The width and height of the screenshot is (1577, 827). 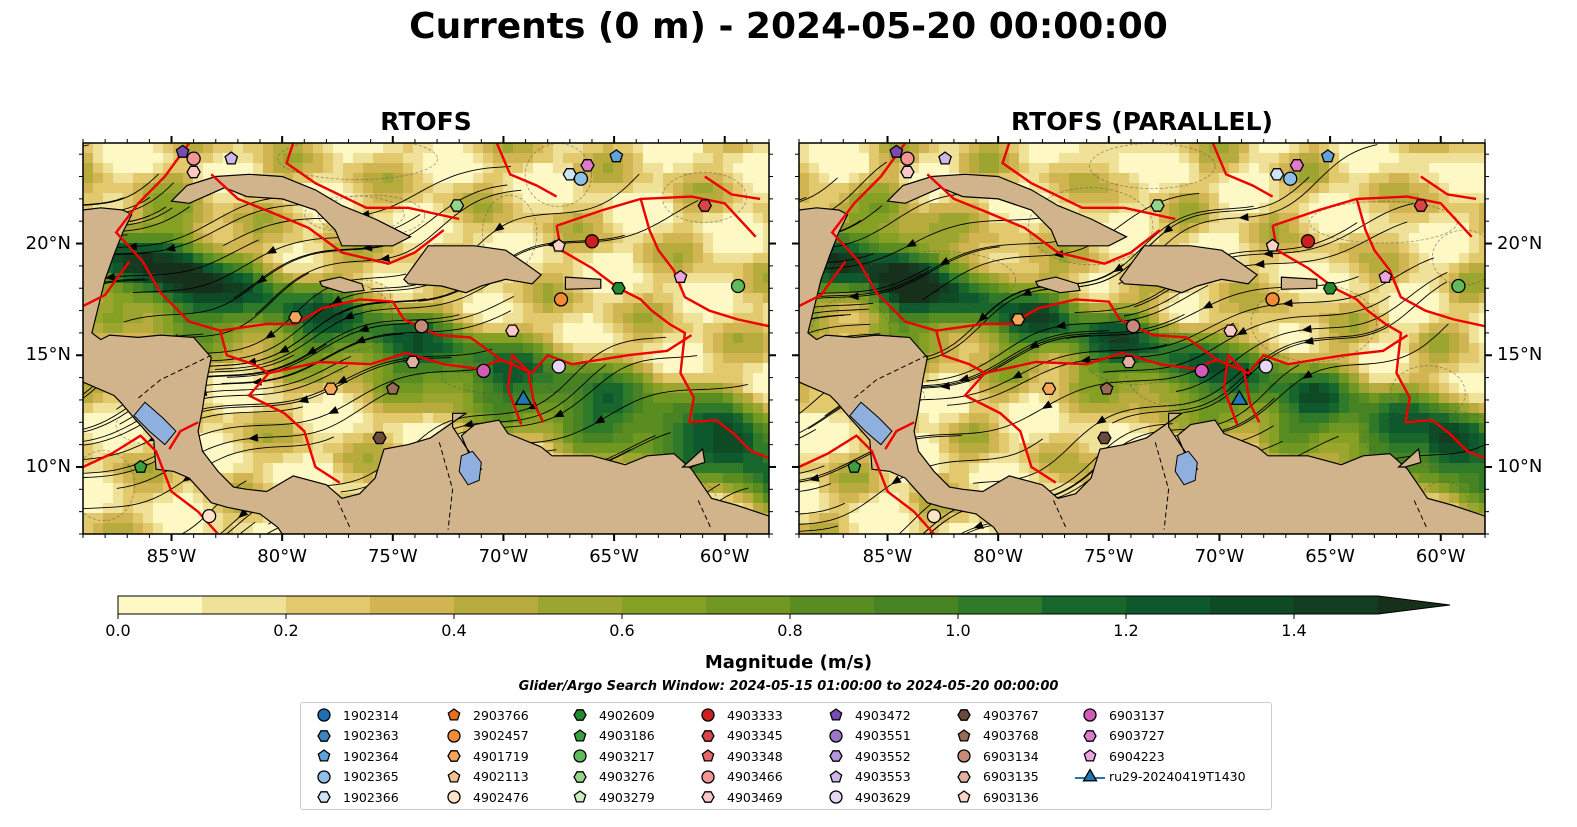 I want to click on legend-entry: 4903186, so click(x=609, y=736).